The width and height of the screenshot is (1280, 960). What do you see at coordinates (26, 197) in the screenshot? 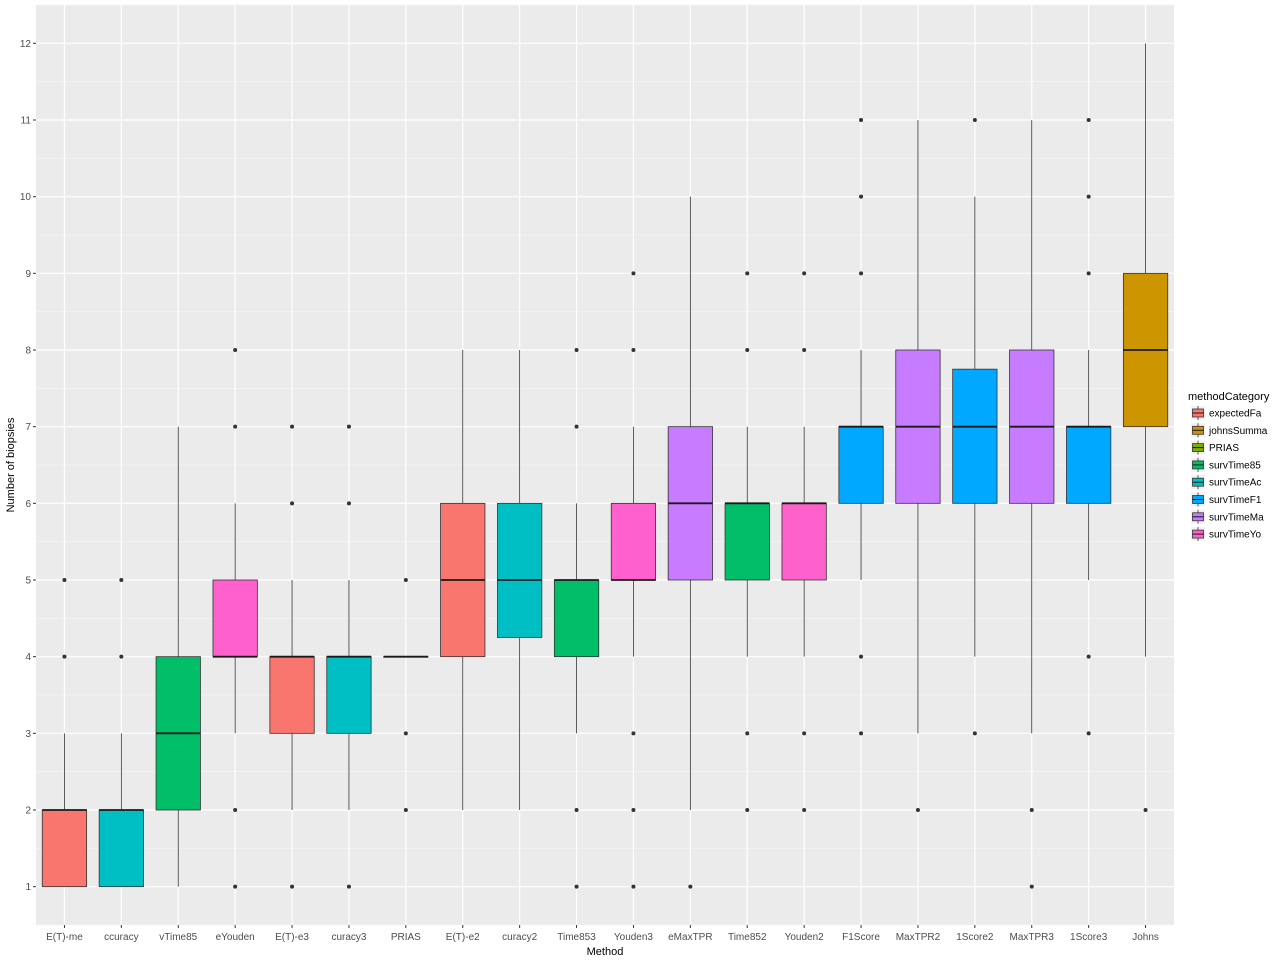
I see `y-tick-label: 10` at bounding box center [26, 197].